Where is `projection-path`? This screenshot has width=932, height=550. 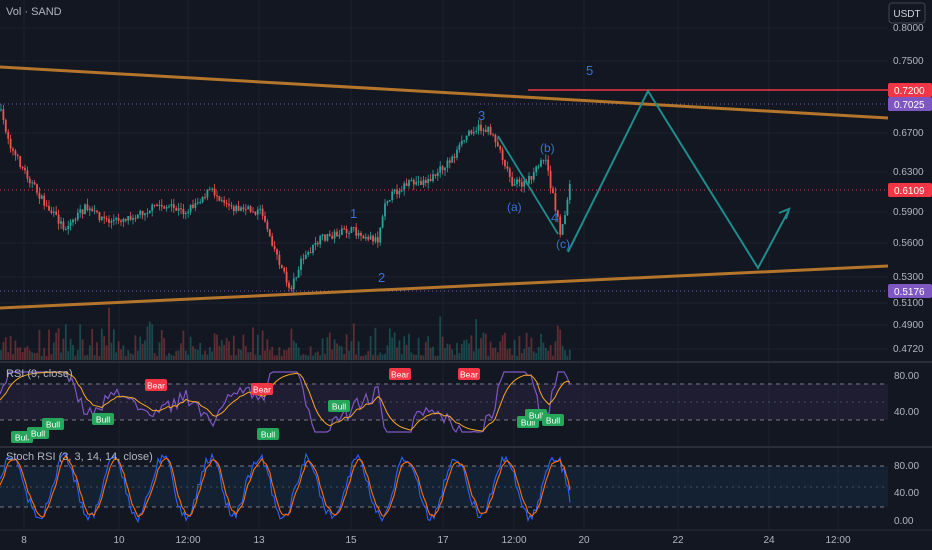 projection-path is located at coordinates (678, 179).